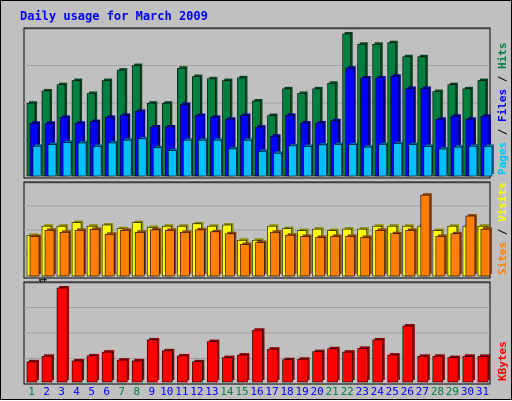 The height and width of the screenshot is (401, 512). Describe the element at coordinates (378, 391) in the screenshot. I see `x-tick-label-day-24: 24` at that location.